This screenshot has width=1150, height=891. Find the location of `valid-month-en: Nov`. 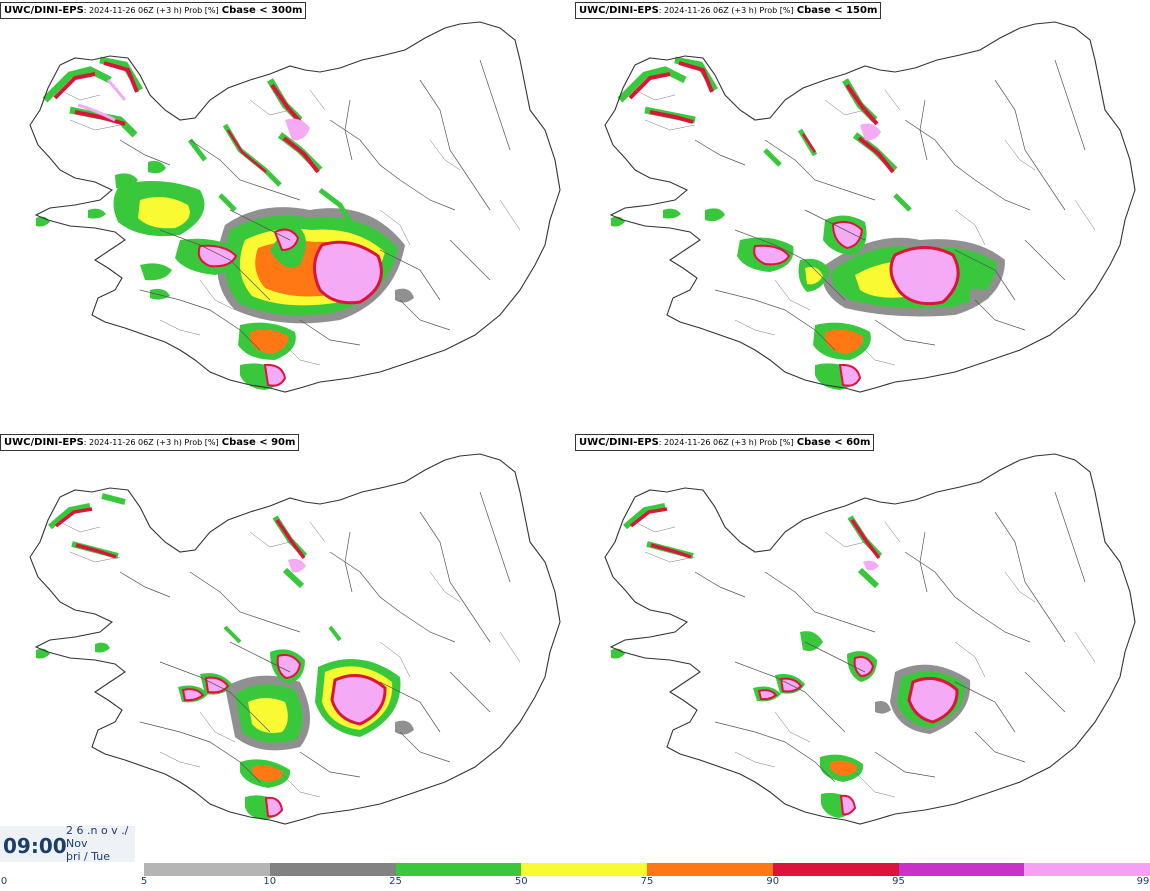

valid-month-en: Nov is located at coordinates (77, 843).